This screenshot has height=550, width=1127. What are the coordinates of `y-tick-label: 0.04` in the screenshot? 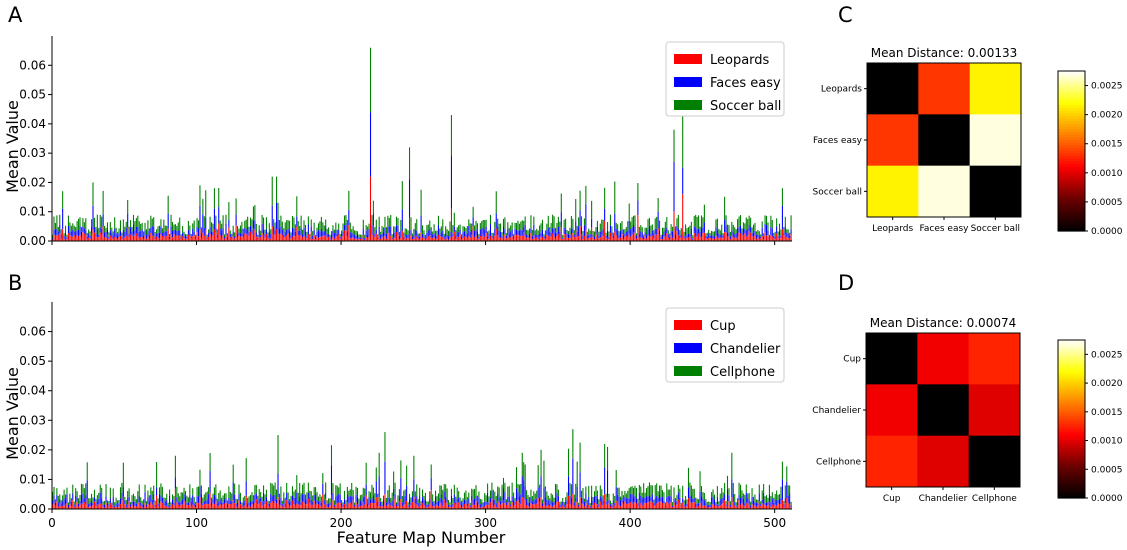 It's located at (32, 391).